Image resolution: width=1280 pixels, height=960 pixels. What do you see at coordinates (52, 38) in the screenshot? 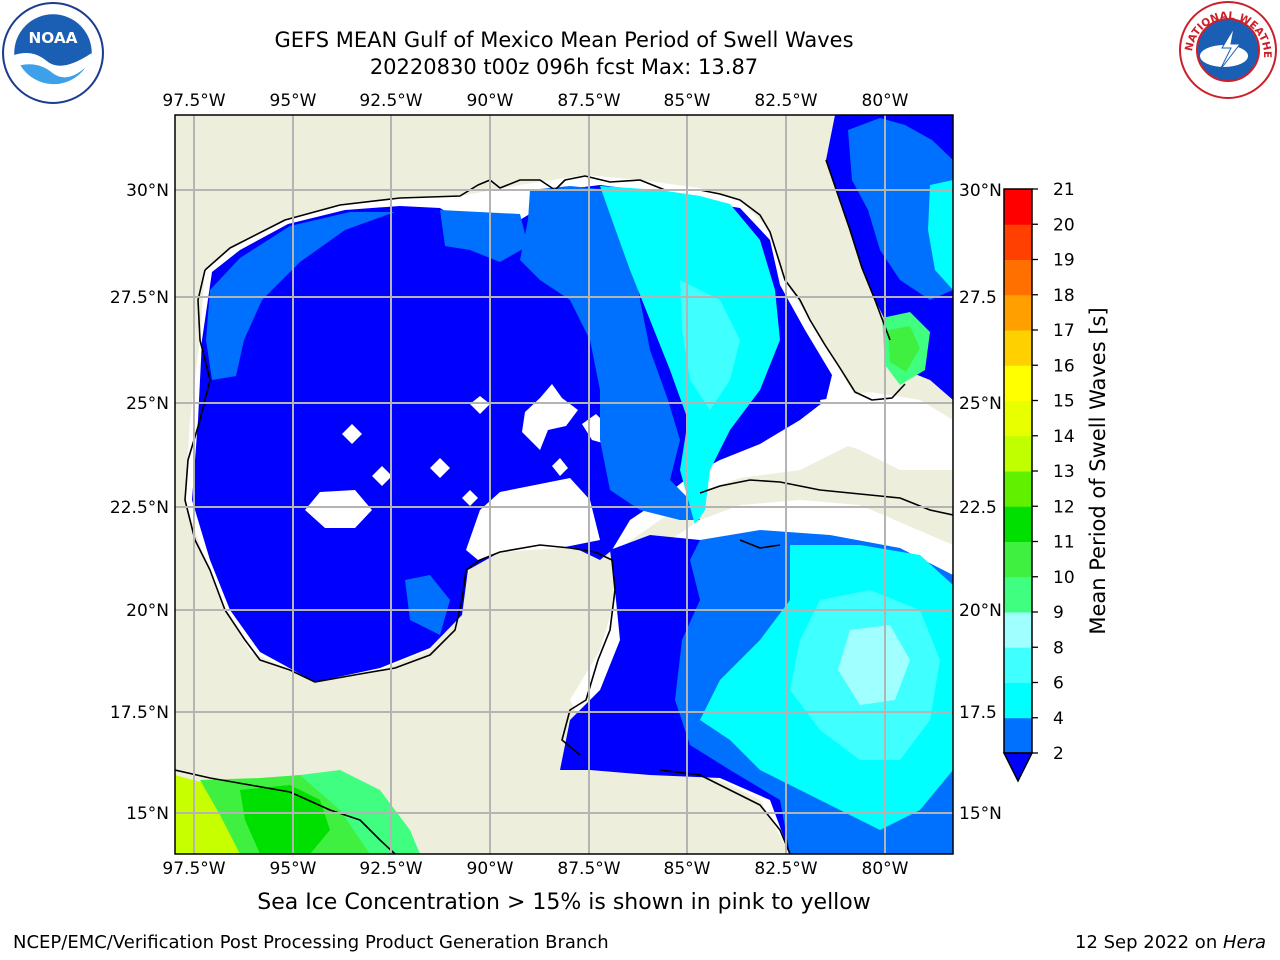
I see `svg-text: NOAA` at bounding box center [52, 38].